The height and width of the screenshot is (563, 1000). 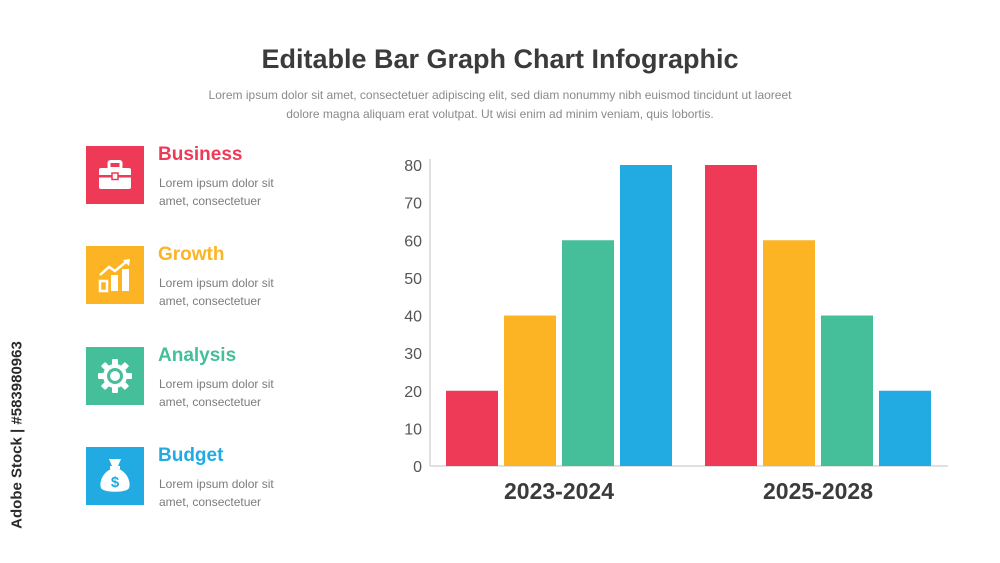 I want to click on briefcase-icon, so click(x=115, y=174).